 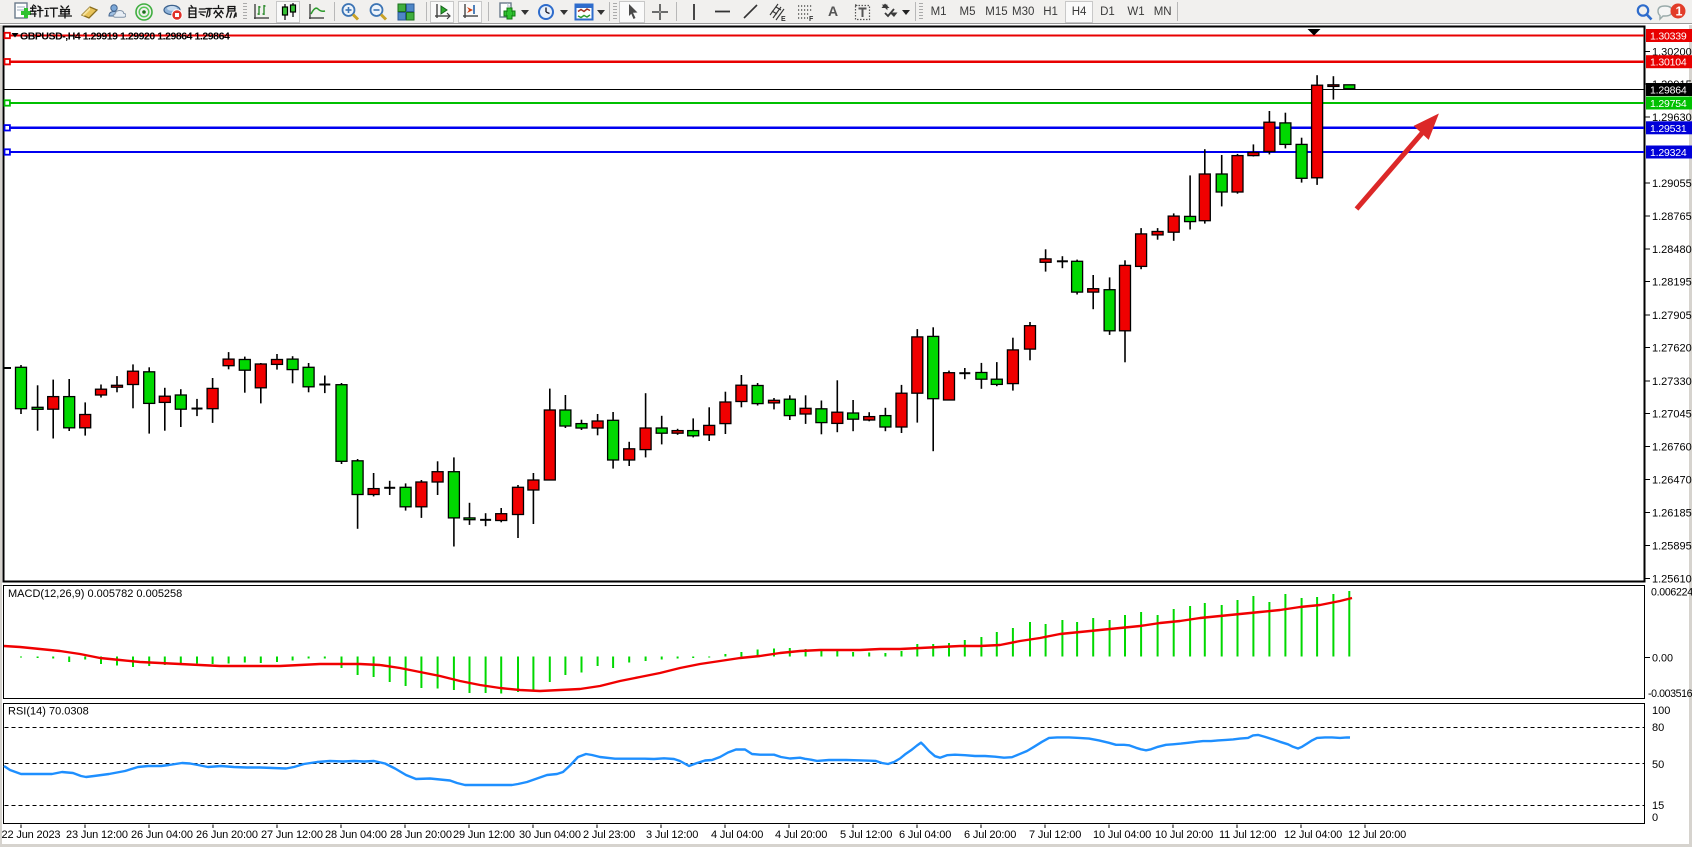 I want to click on svg-text: 27 Jun 12:00, so click(x=292, y=835).